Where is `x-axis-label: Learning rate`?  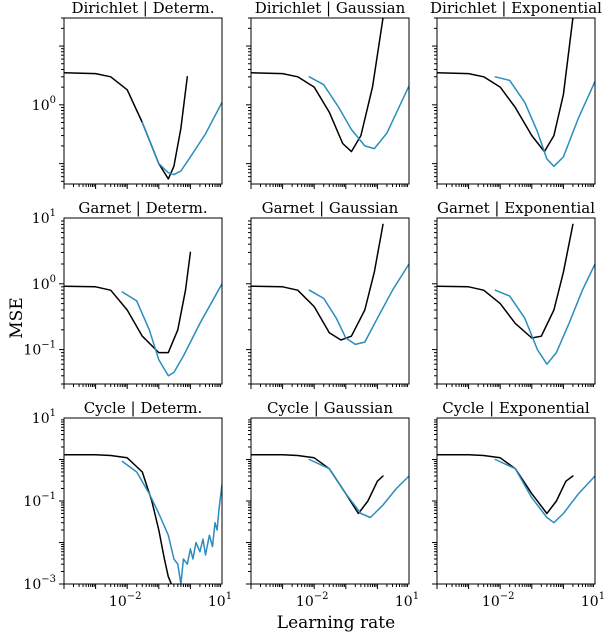
x-axis-label: Learning rate is located at coordinates (336, 623).